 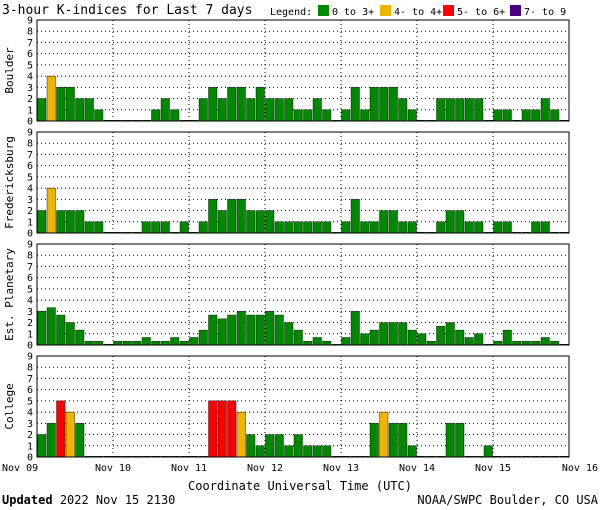 What do you see at coordinates (9, 70) in the screenshot?
I see `panel-label: Boulder` at bounding box center [9, 70].